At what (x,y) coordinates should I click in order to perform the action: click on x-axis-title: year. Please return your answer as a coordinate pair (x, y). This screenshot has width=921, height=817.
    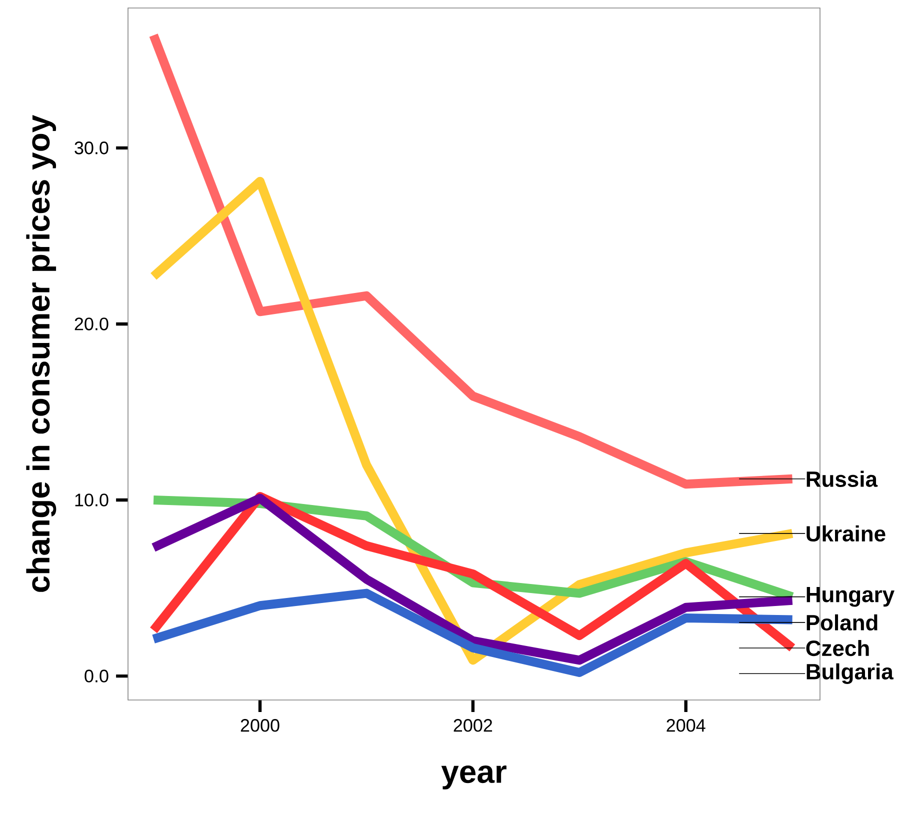
    Looking at the image, I should click on (473, 778).